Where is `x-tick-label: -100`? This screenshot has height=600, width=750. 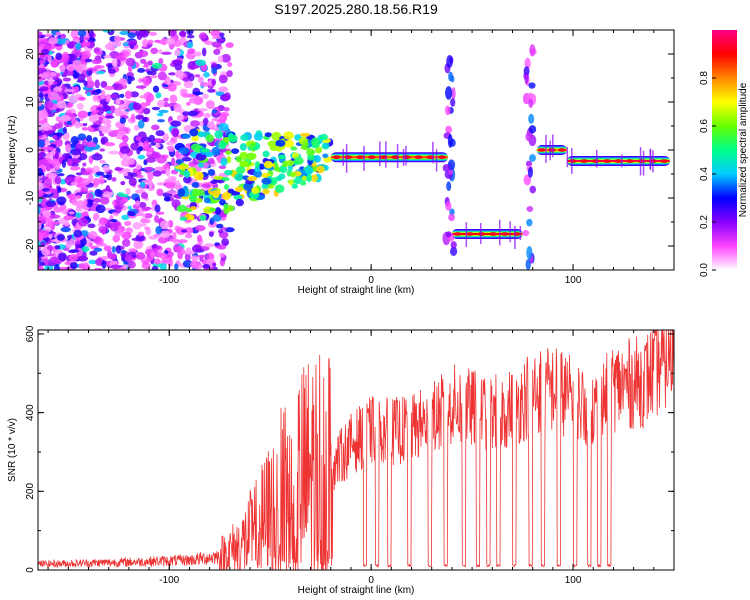 x-tick-label: -100 is located at coordinates (169, 280).